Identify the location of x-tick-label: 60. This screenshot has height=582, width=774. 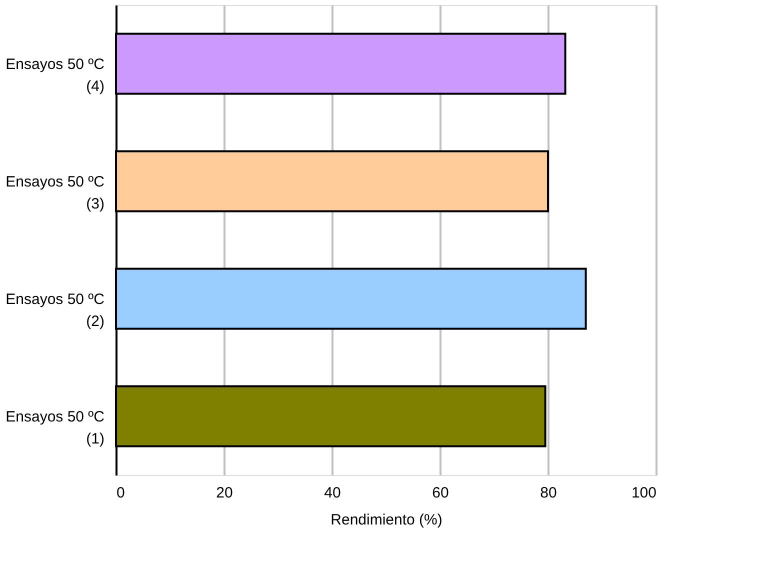
(440, 493).